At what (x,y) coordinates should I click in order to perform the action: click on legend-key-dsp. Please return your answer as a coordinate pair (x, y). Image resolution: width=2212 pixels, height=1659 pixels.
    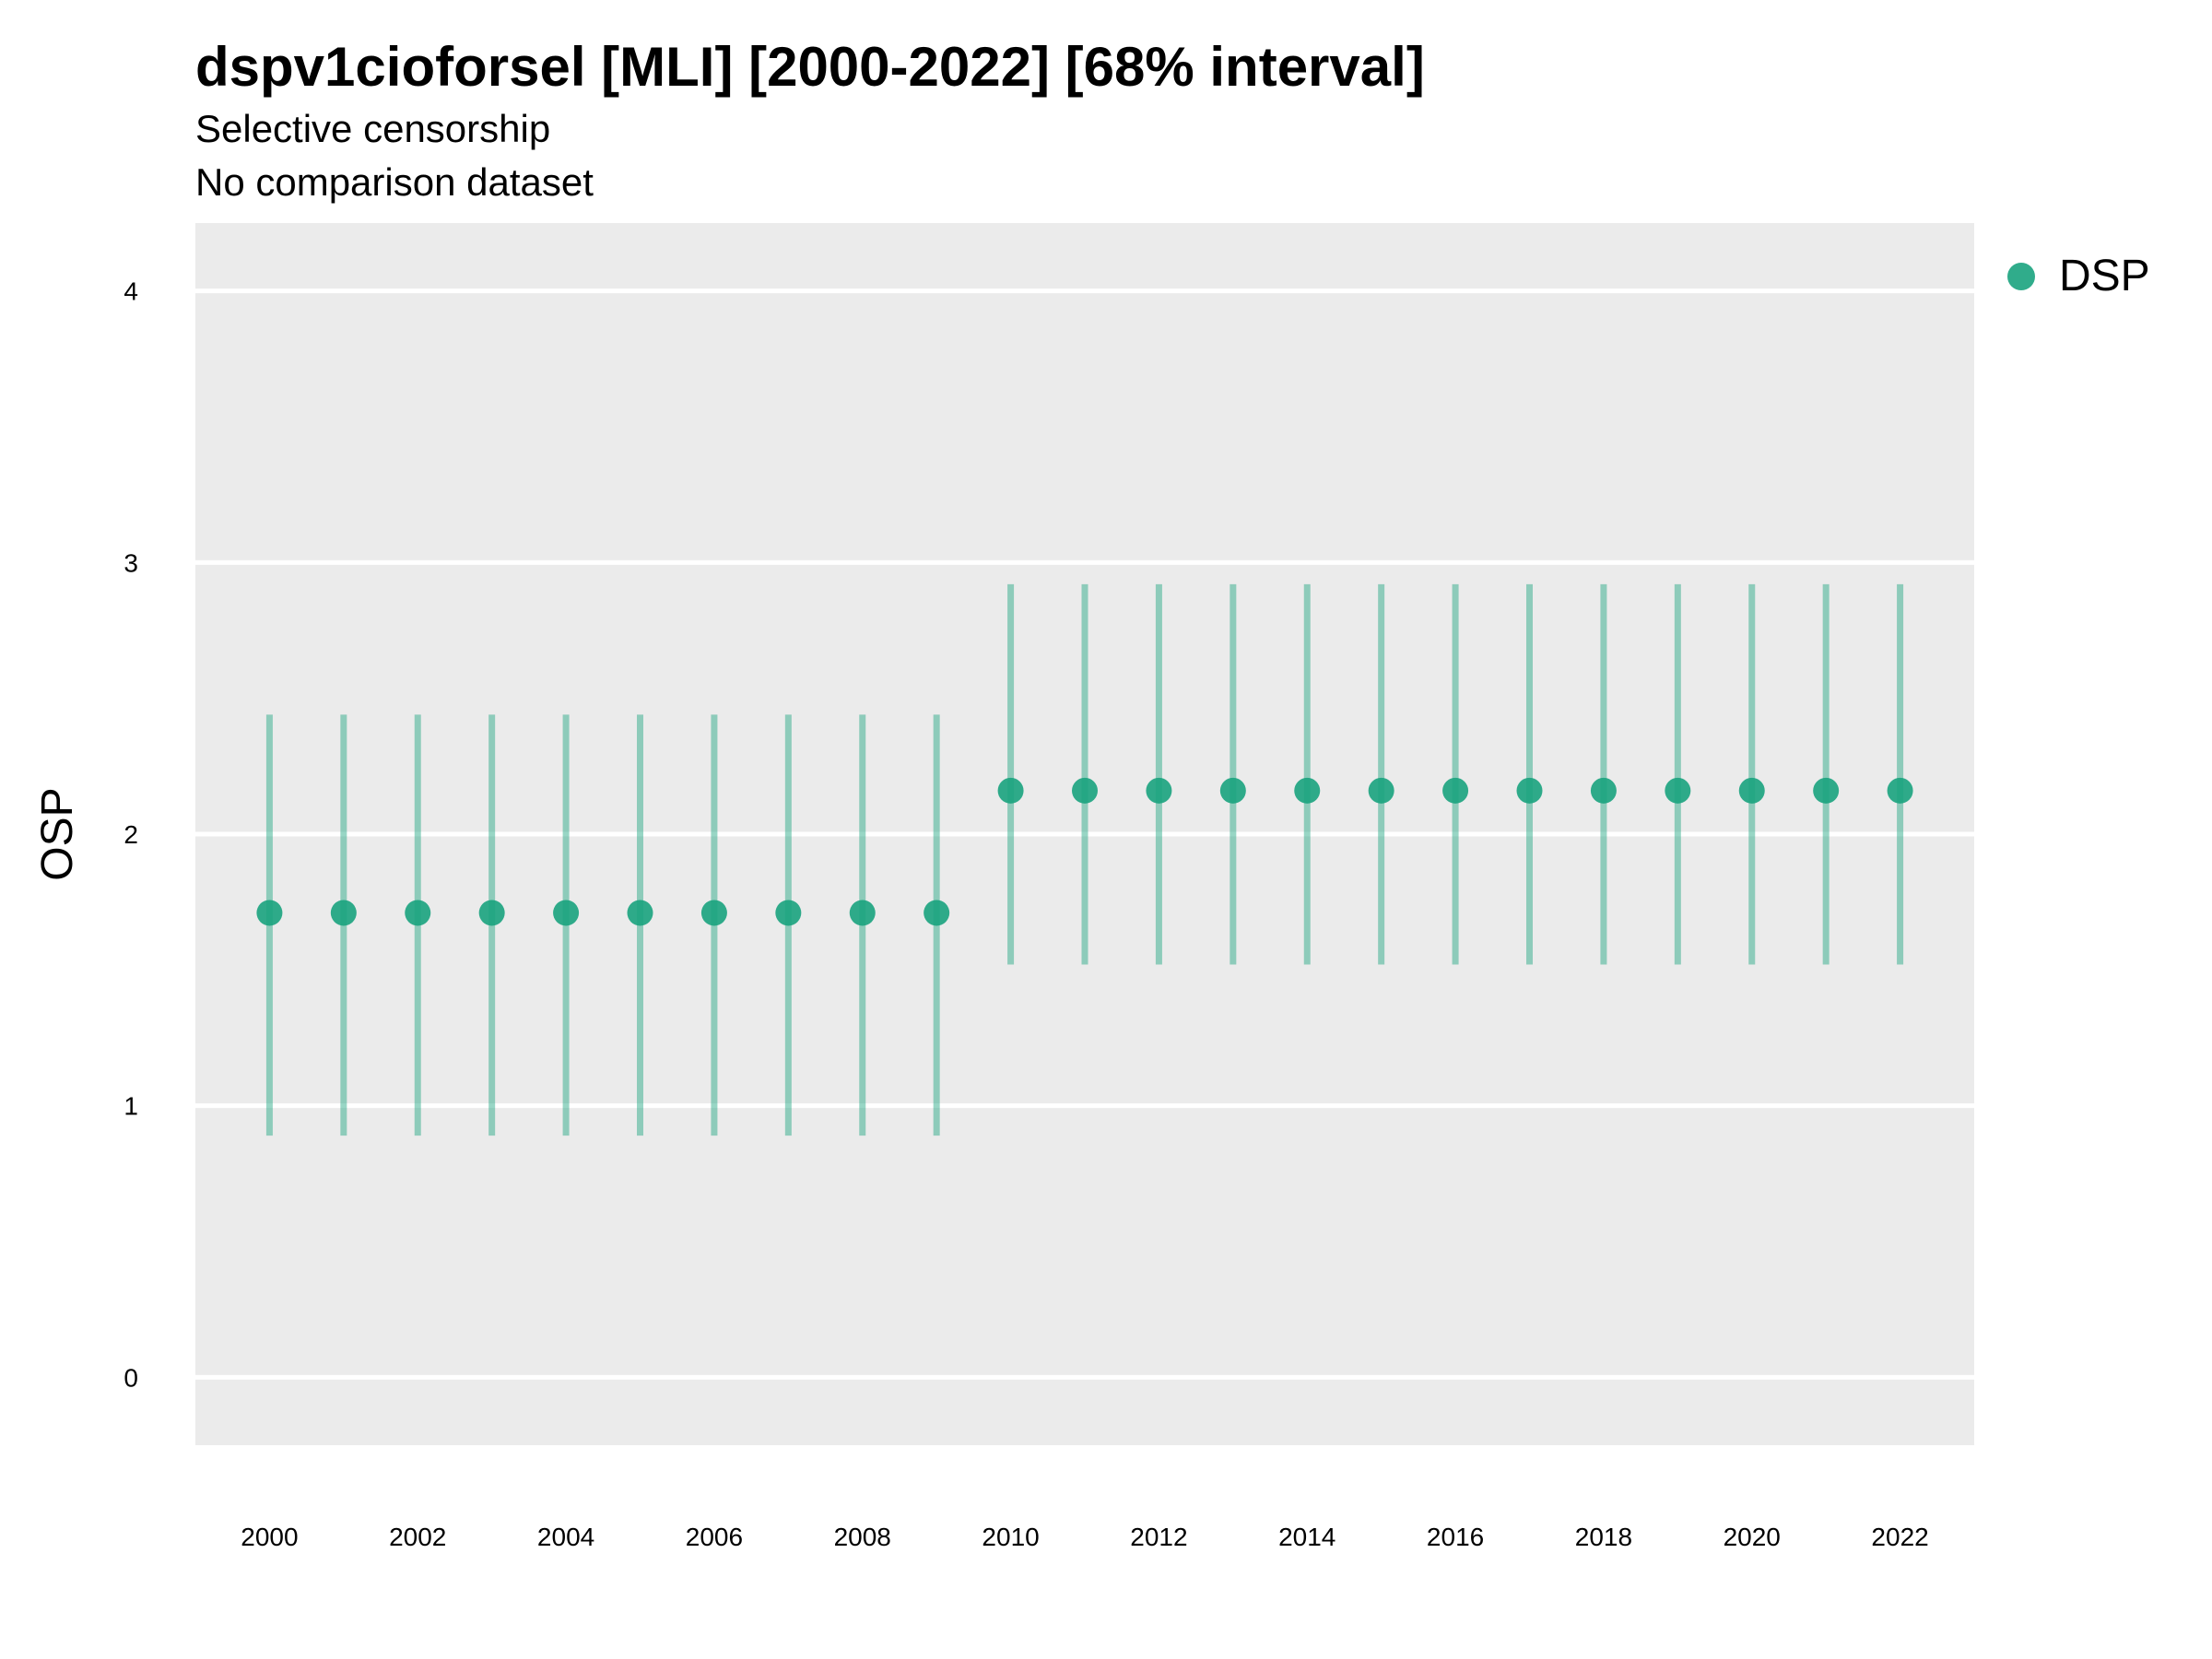
    Looking at the image, I should click on (2021, 276).